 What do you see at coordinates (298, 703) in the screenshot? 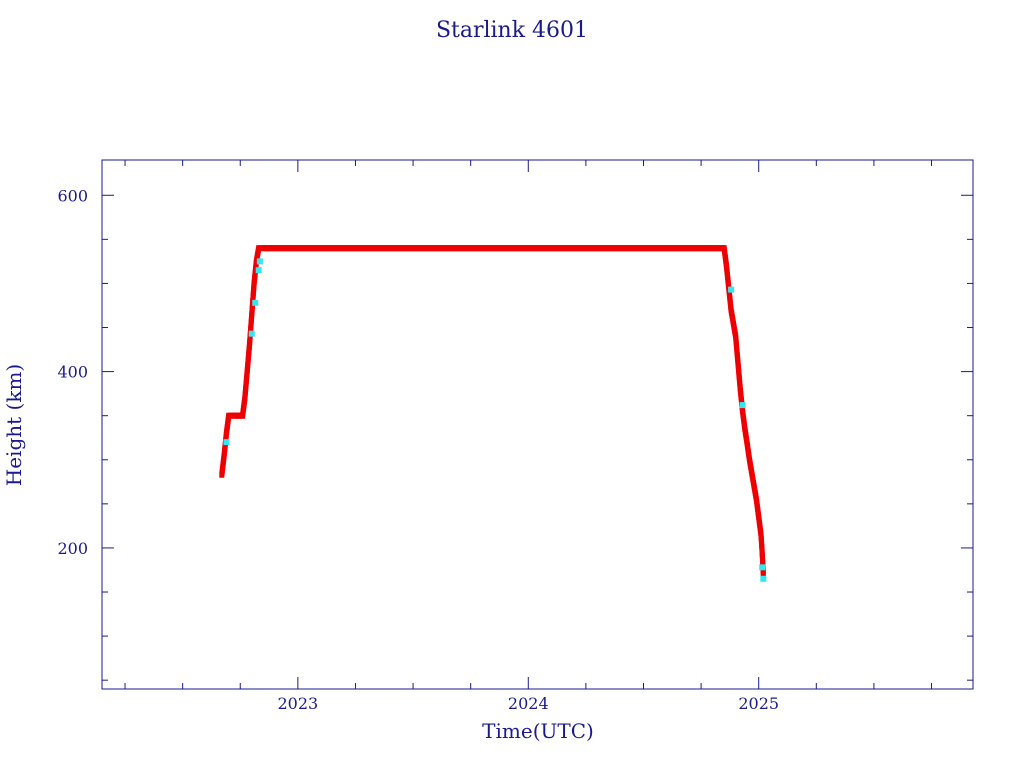
I see `x-tick-label: 2023` at bounding box center [298, 703].